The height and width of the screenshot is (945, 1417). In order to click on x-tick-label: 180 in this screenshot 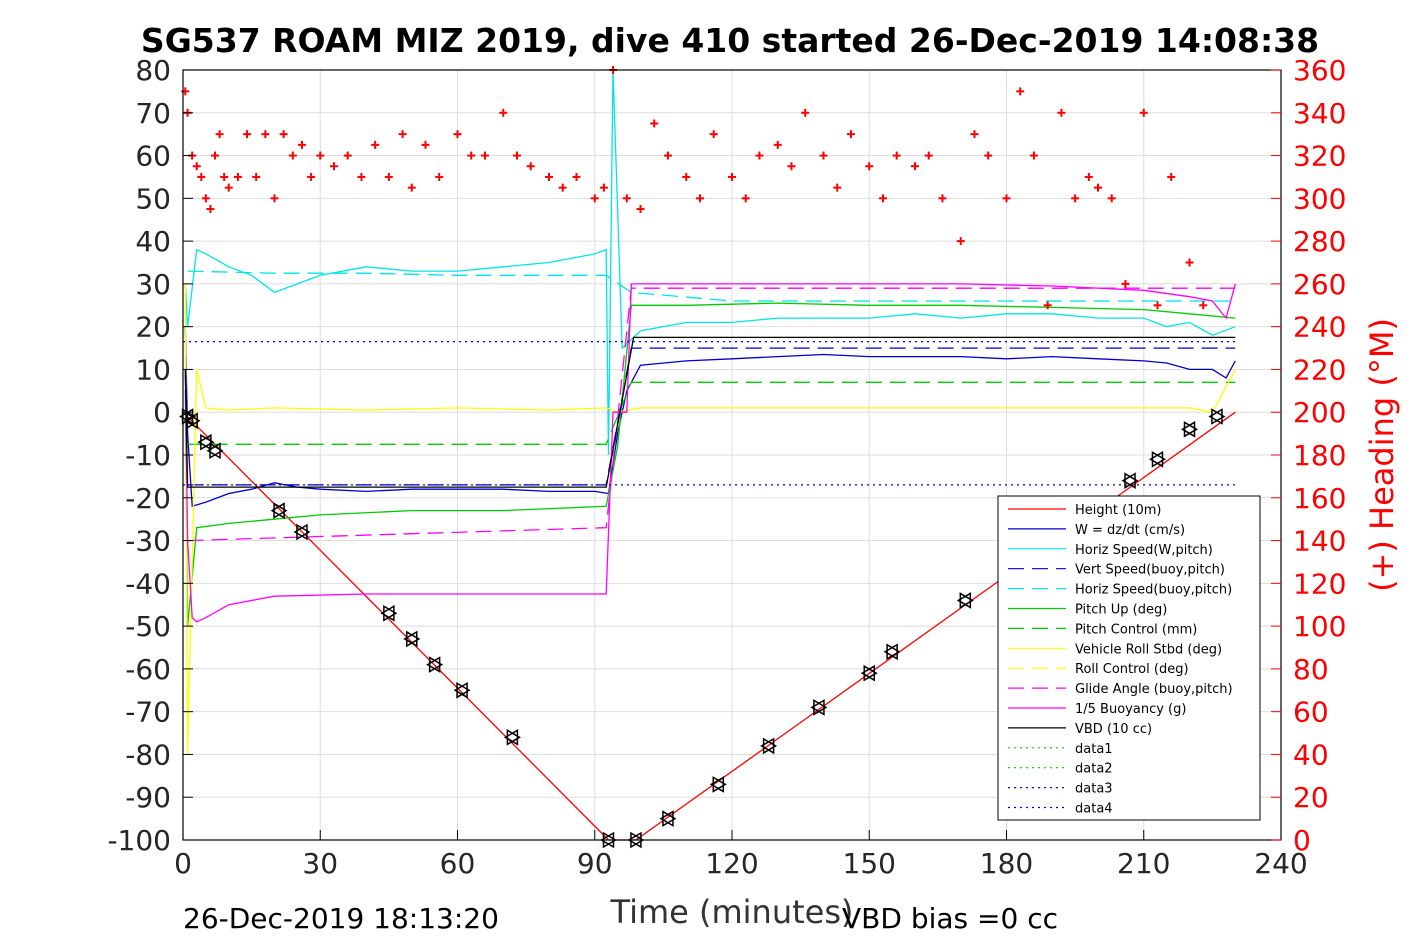, I will do `click(1006, 863)`.